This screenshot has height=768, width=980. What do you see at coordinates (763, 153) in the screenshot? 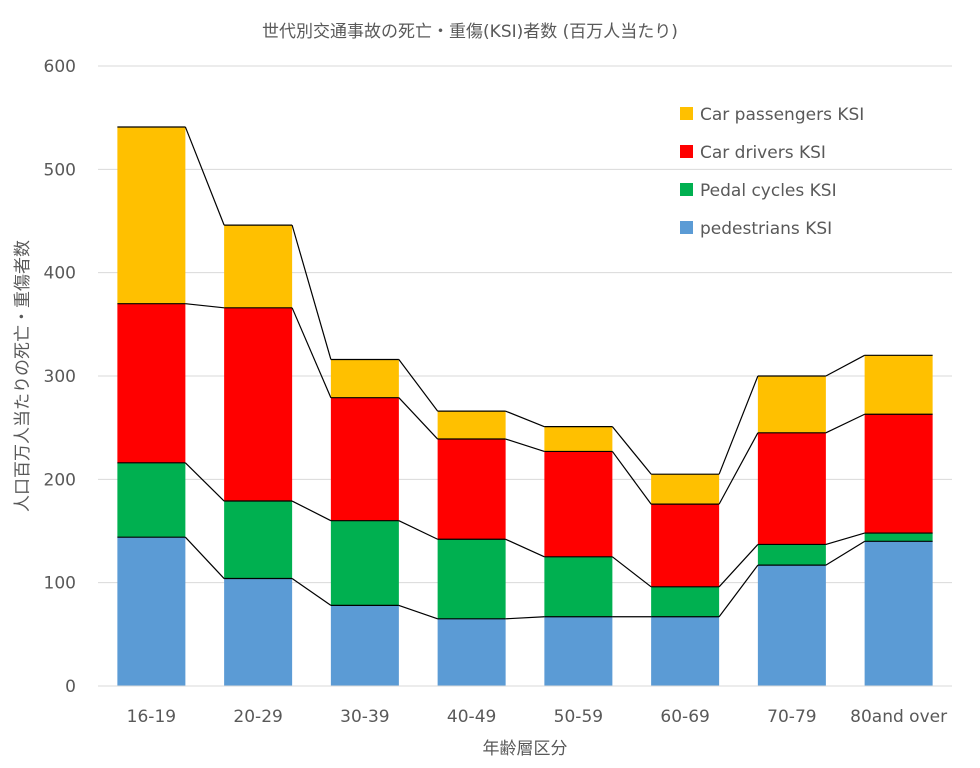
I see `legend-label: Car drivers KSI` at bounding box center [763, 153].